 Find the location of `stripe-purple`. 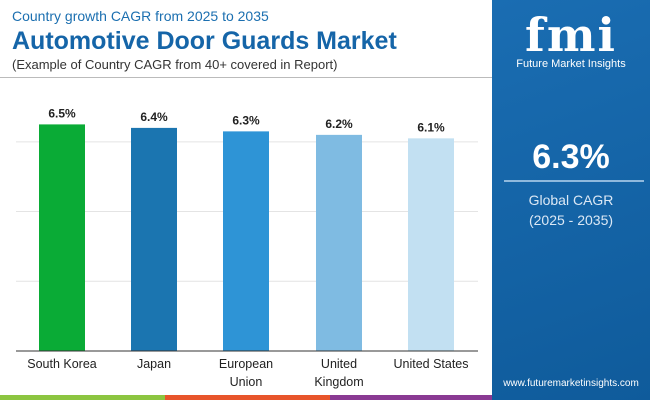

stripe-purple is located at coordinates (411, 397).